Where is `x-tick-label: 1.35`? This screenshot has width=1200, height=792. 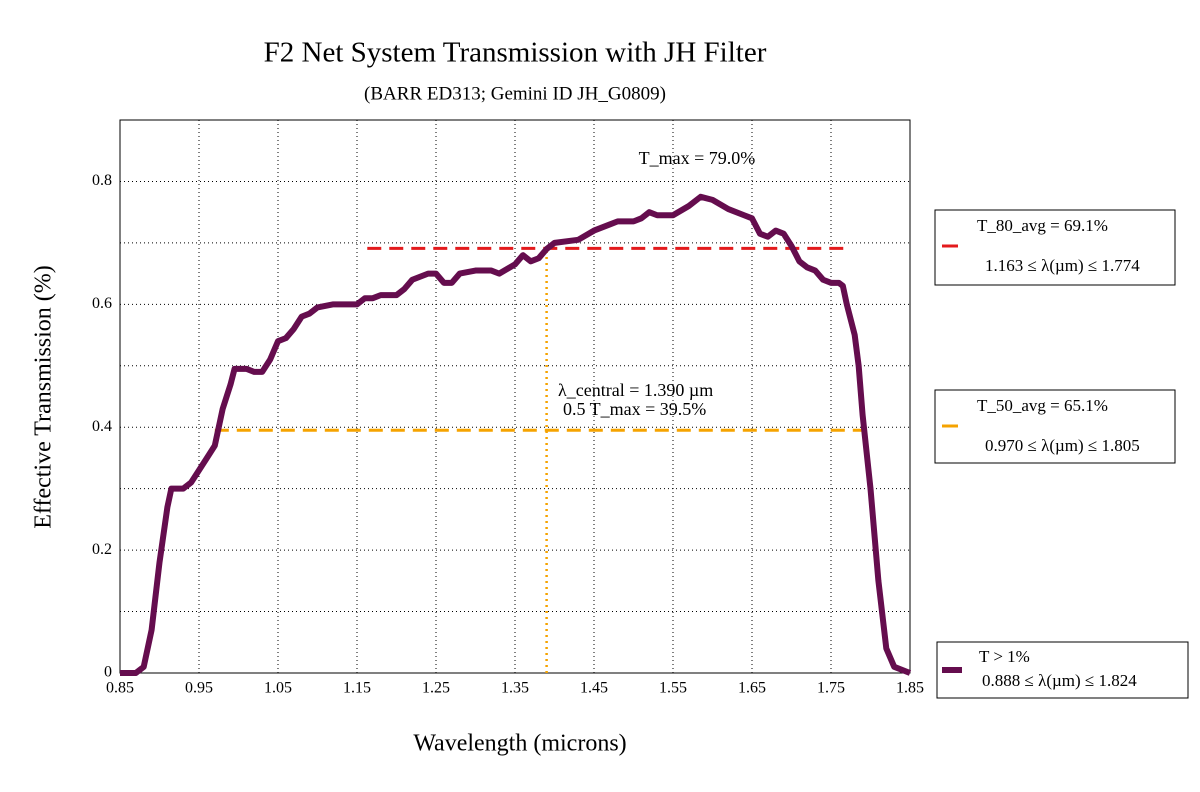 x-tick-label: 1.35 is located at coordinates (515, 688).